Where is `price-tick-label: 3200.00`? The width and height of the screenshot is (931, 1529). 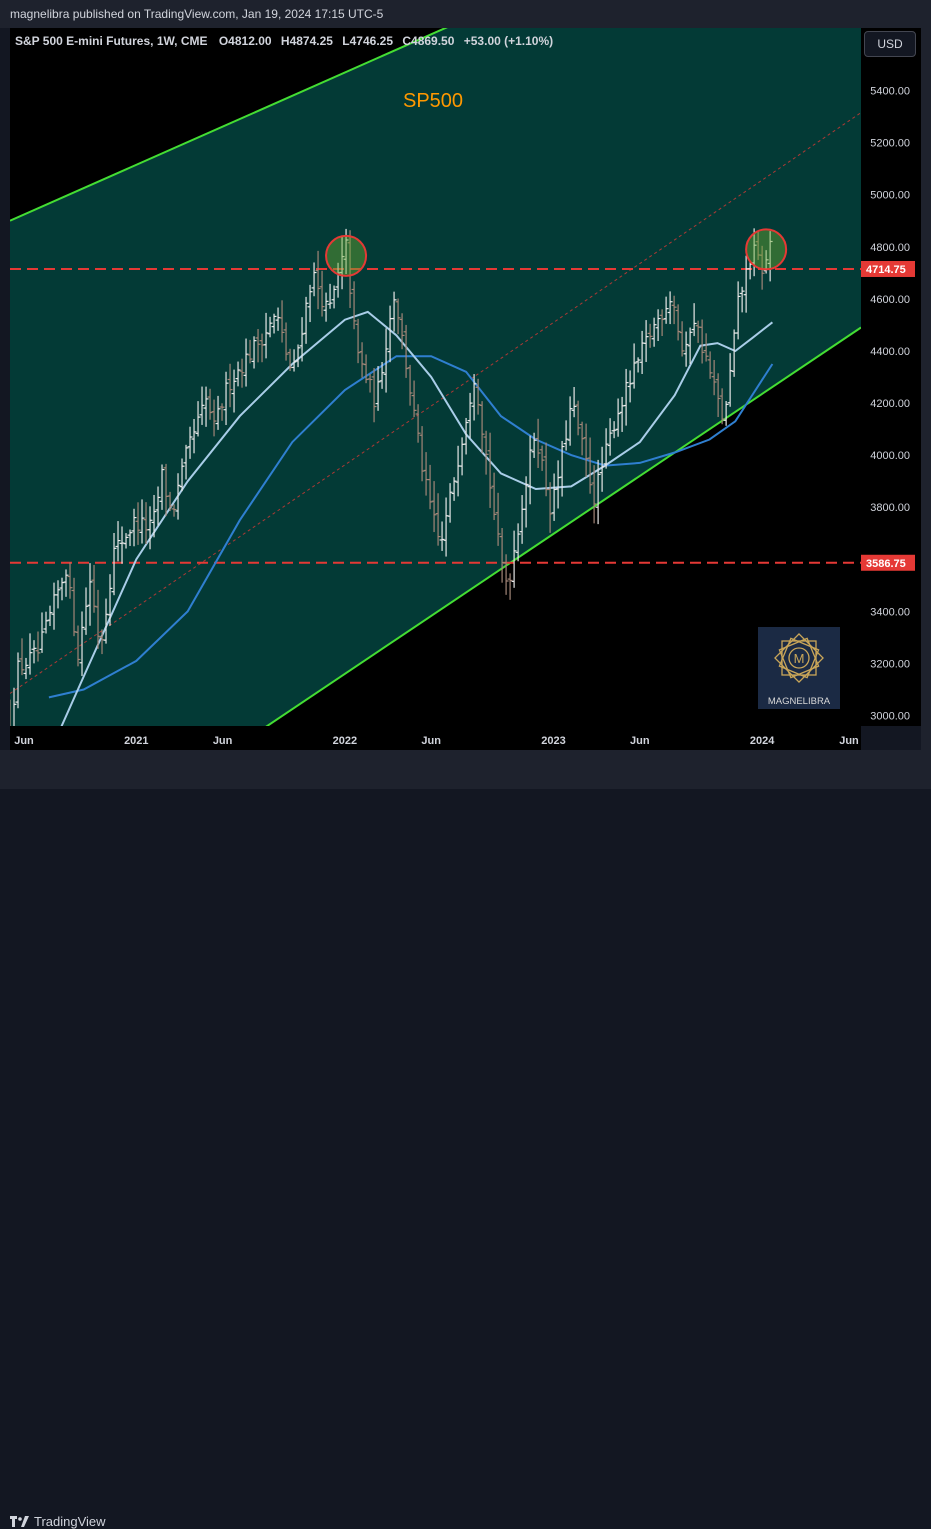 price-tick-label: 3200.00 is located at coordinates (890, 664).